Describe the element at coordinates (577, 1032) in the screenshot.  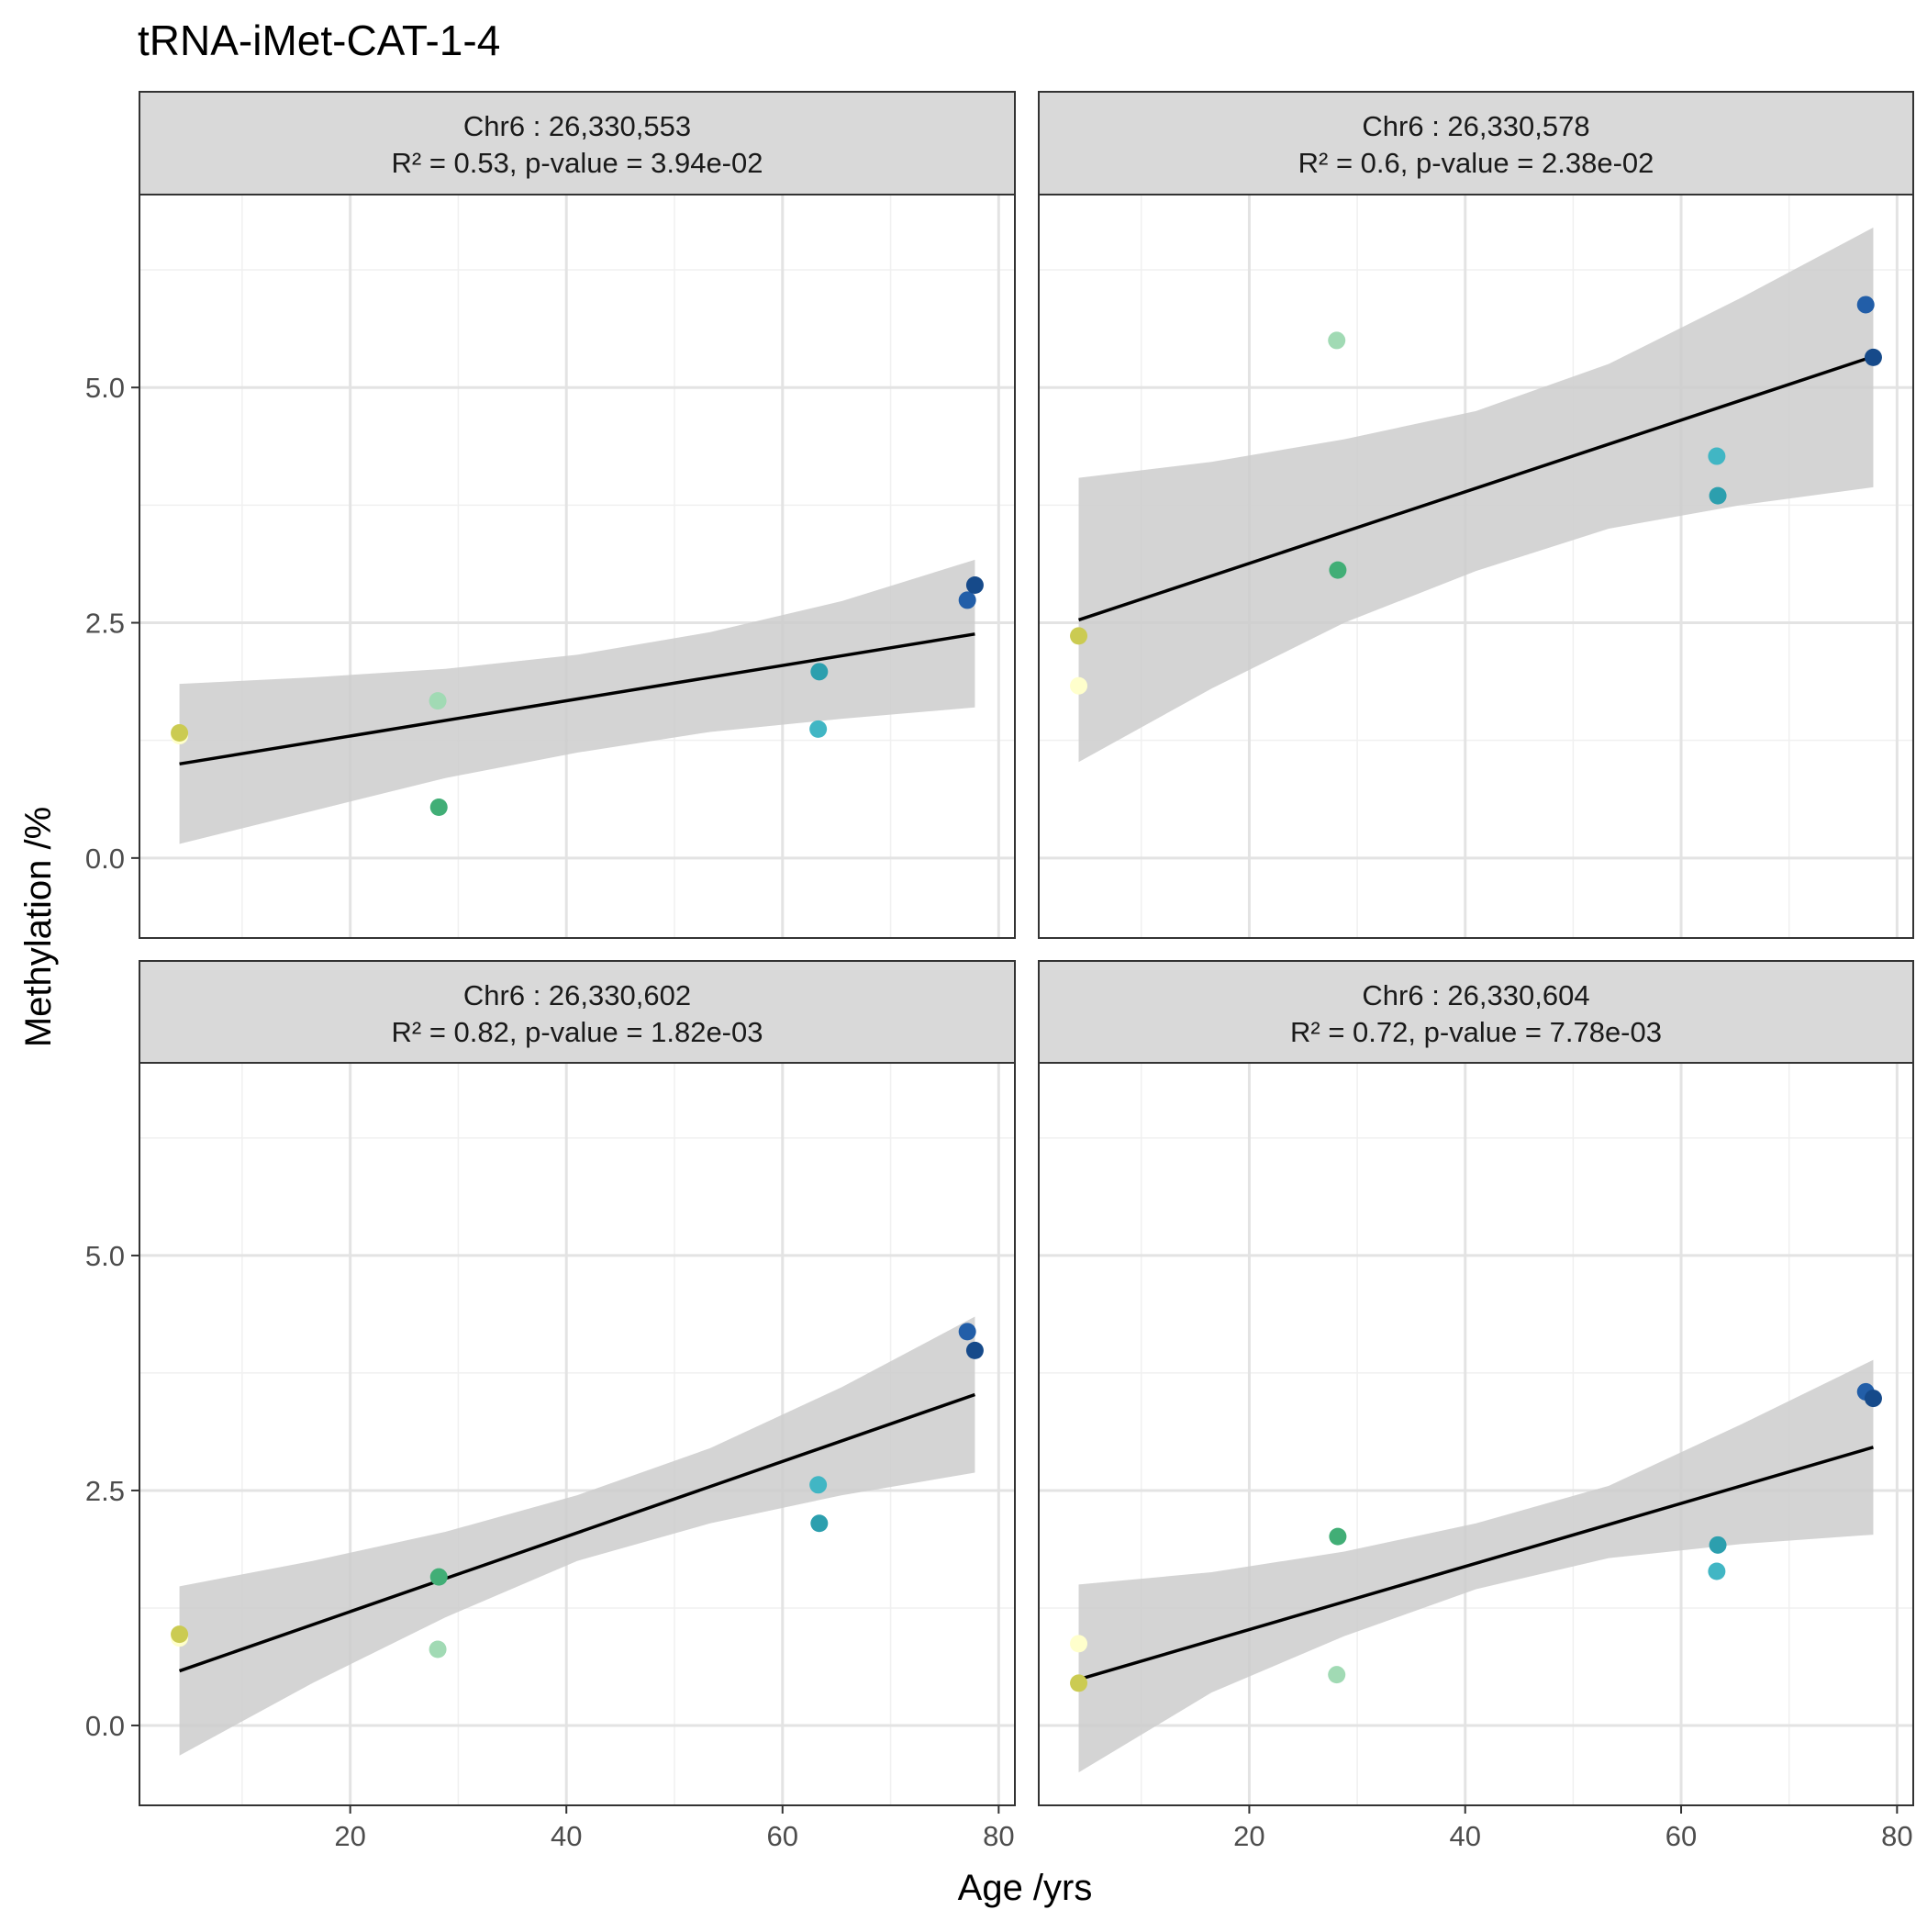
I see `strip-label-stats: R² = 0.82, p-value = 1.82e-03` at that location.